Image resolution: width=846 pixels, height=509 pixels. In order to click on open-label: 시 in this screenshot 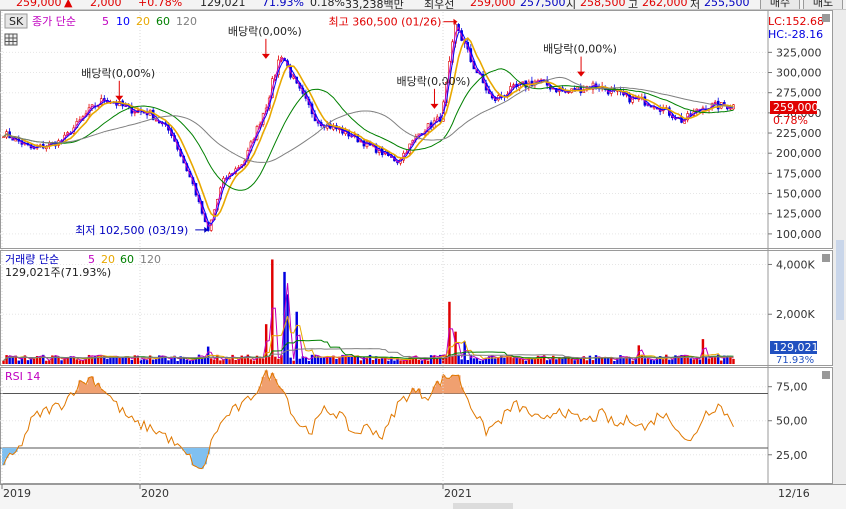, I will do `click(571, 5)`.